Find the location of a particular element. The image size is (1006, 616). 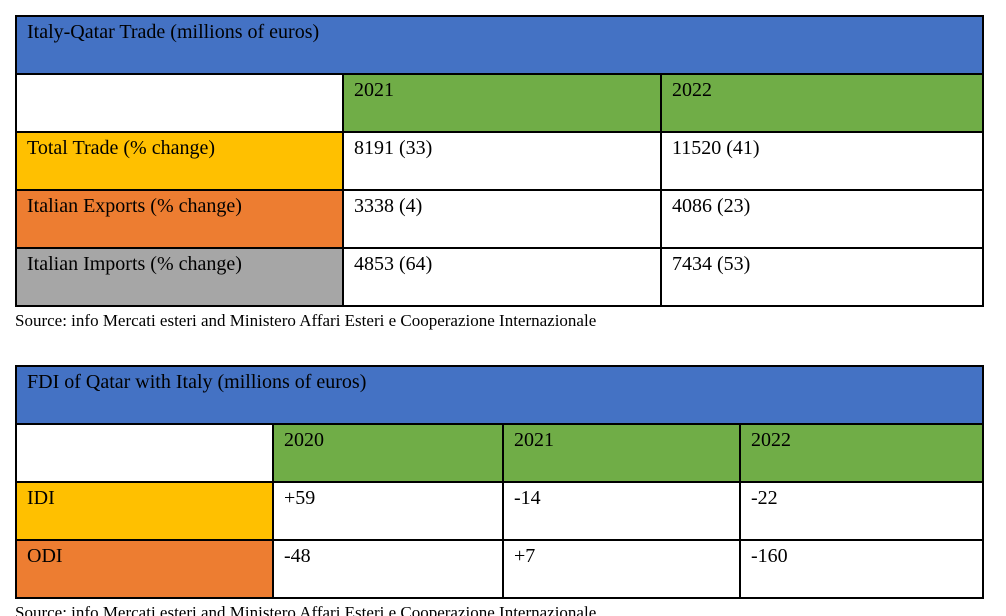

fdi-table-header-row: 2020 2021 2022 is located at coordinates (499, 453).